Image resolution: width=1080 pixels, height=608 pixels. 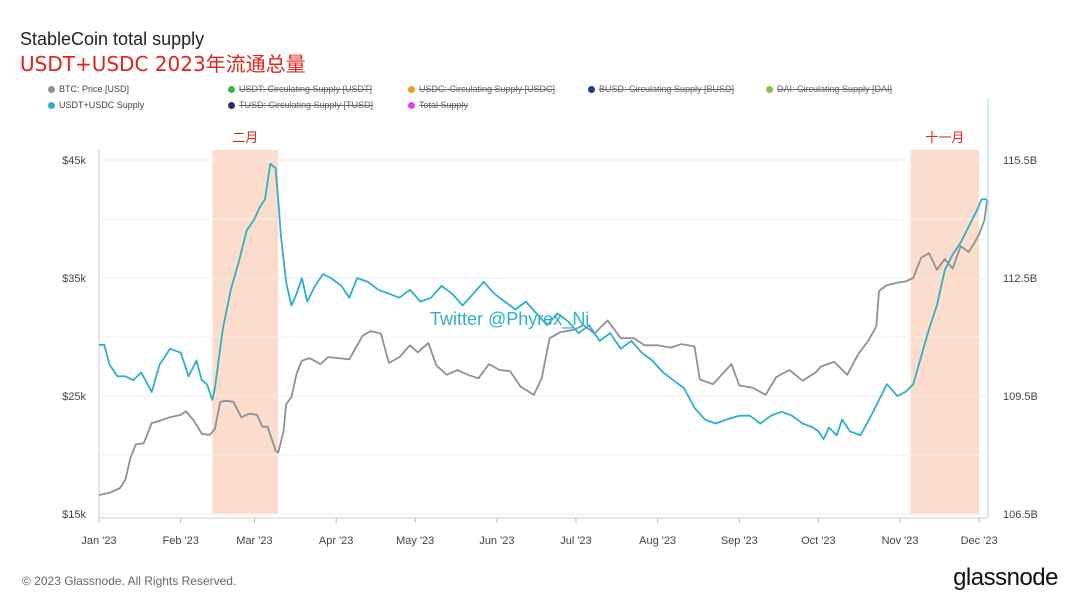 I want to click on x-tick-label: May '23, so click(x=415, y=541).